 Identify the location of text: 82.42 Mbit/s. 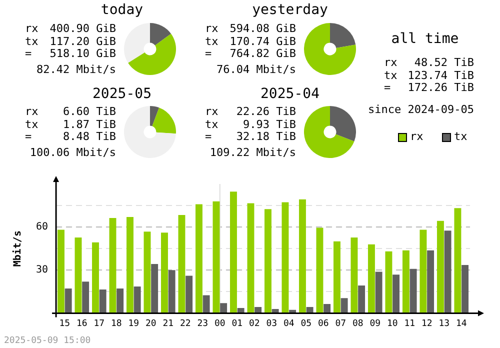
(76, 69).